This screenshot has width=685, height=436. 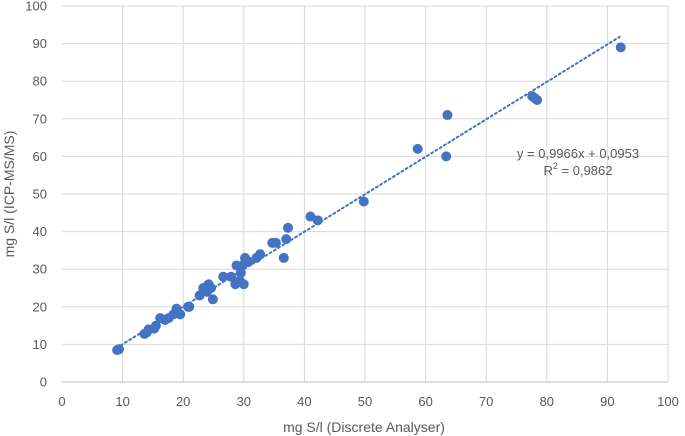 I want to click on y-tick-label: 70, so click(x=40, y=118).